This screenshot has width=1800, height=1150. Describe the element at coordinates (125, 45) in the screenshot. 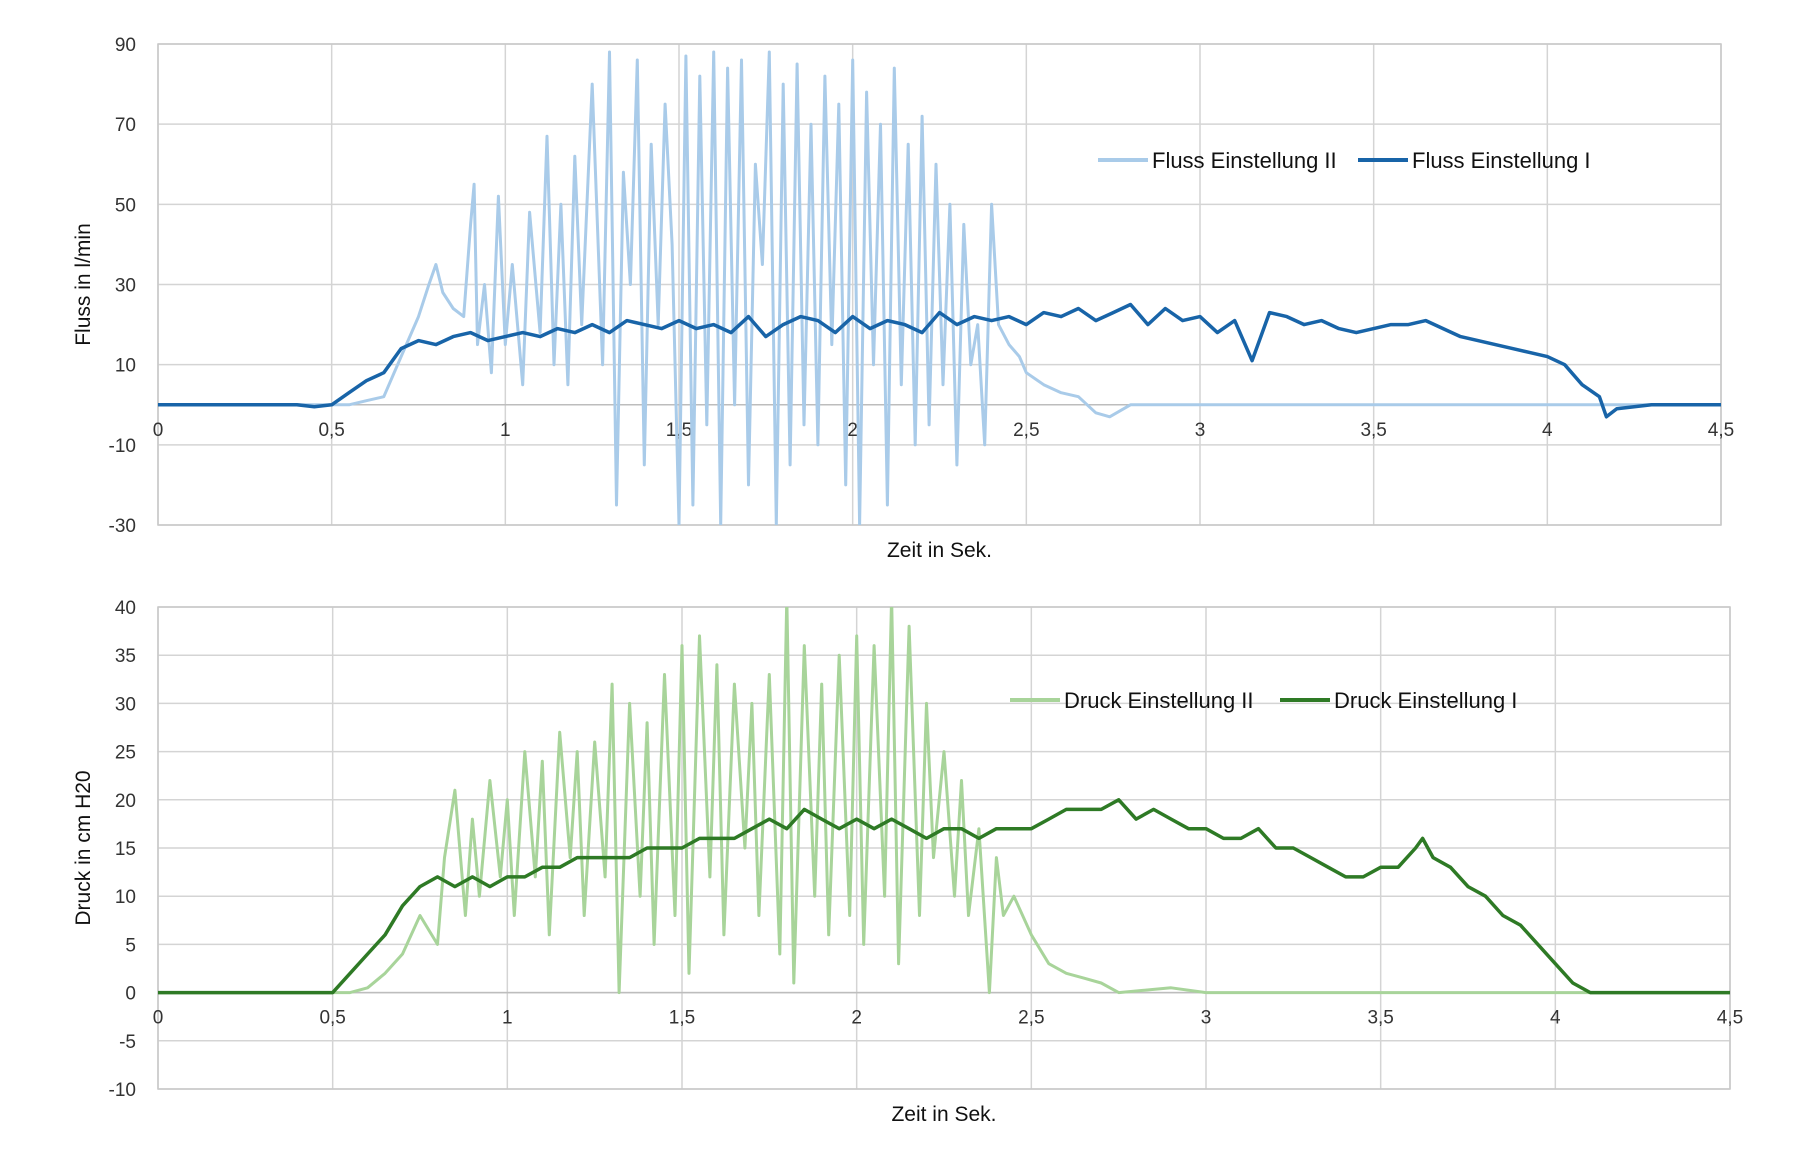

I see `y-tick-label: 90` at that location.